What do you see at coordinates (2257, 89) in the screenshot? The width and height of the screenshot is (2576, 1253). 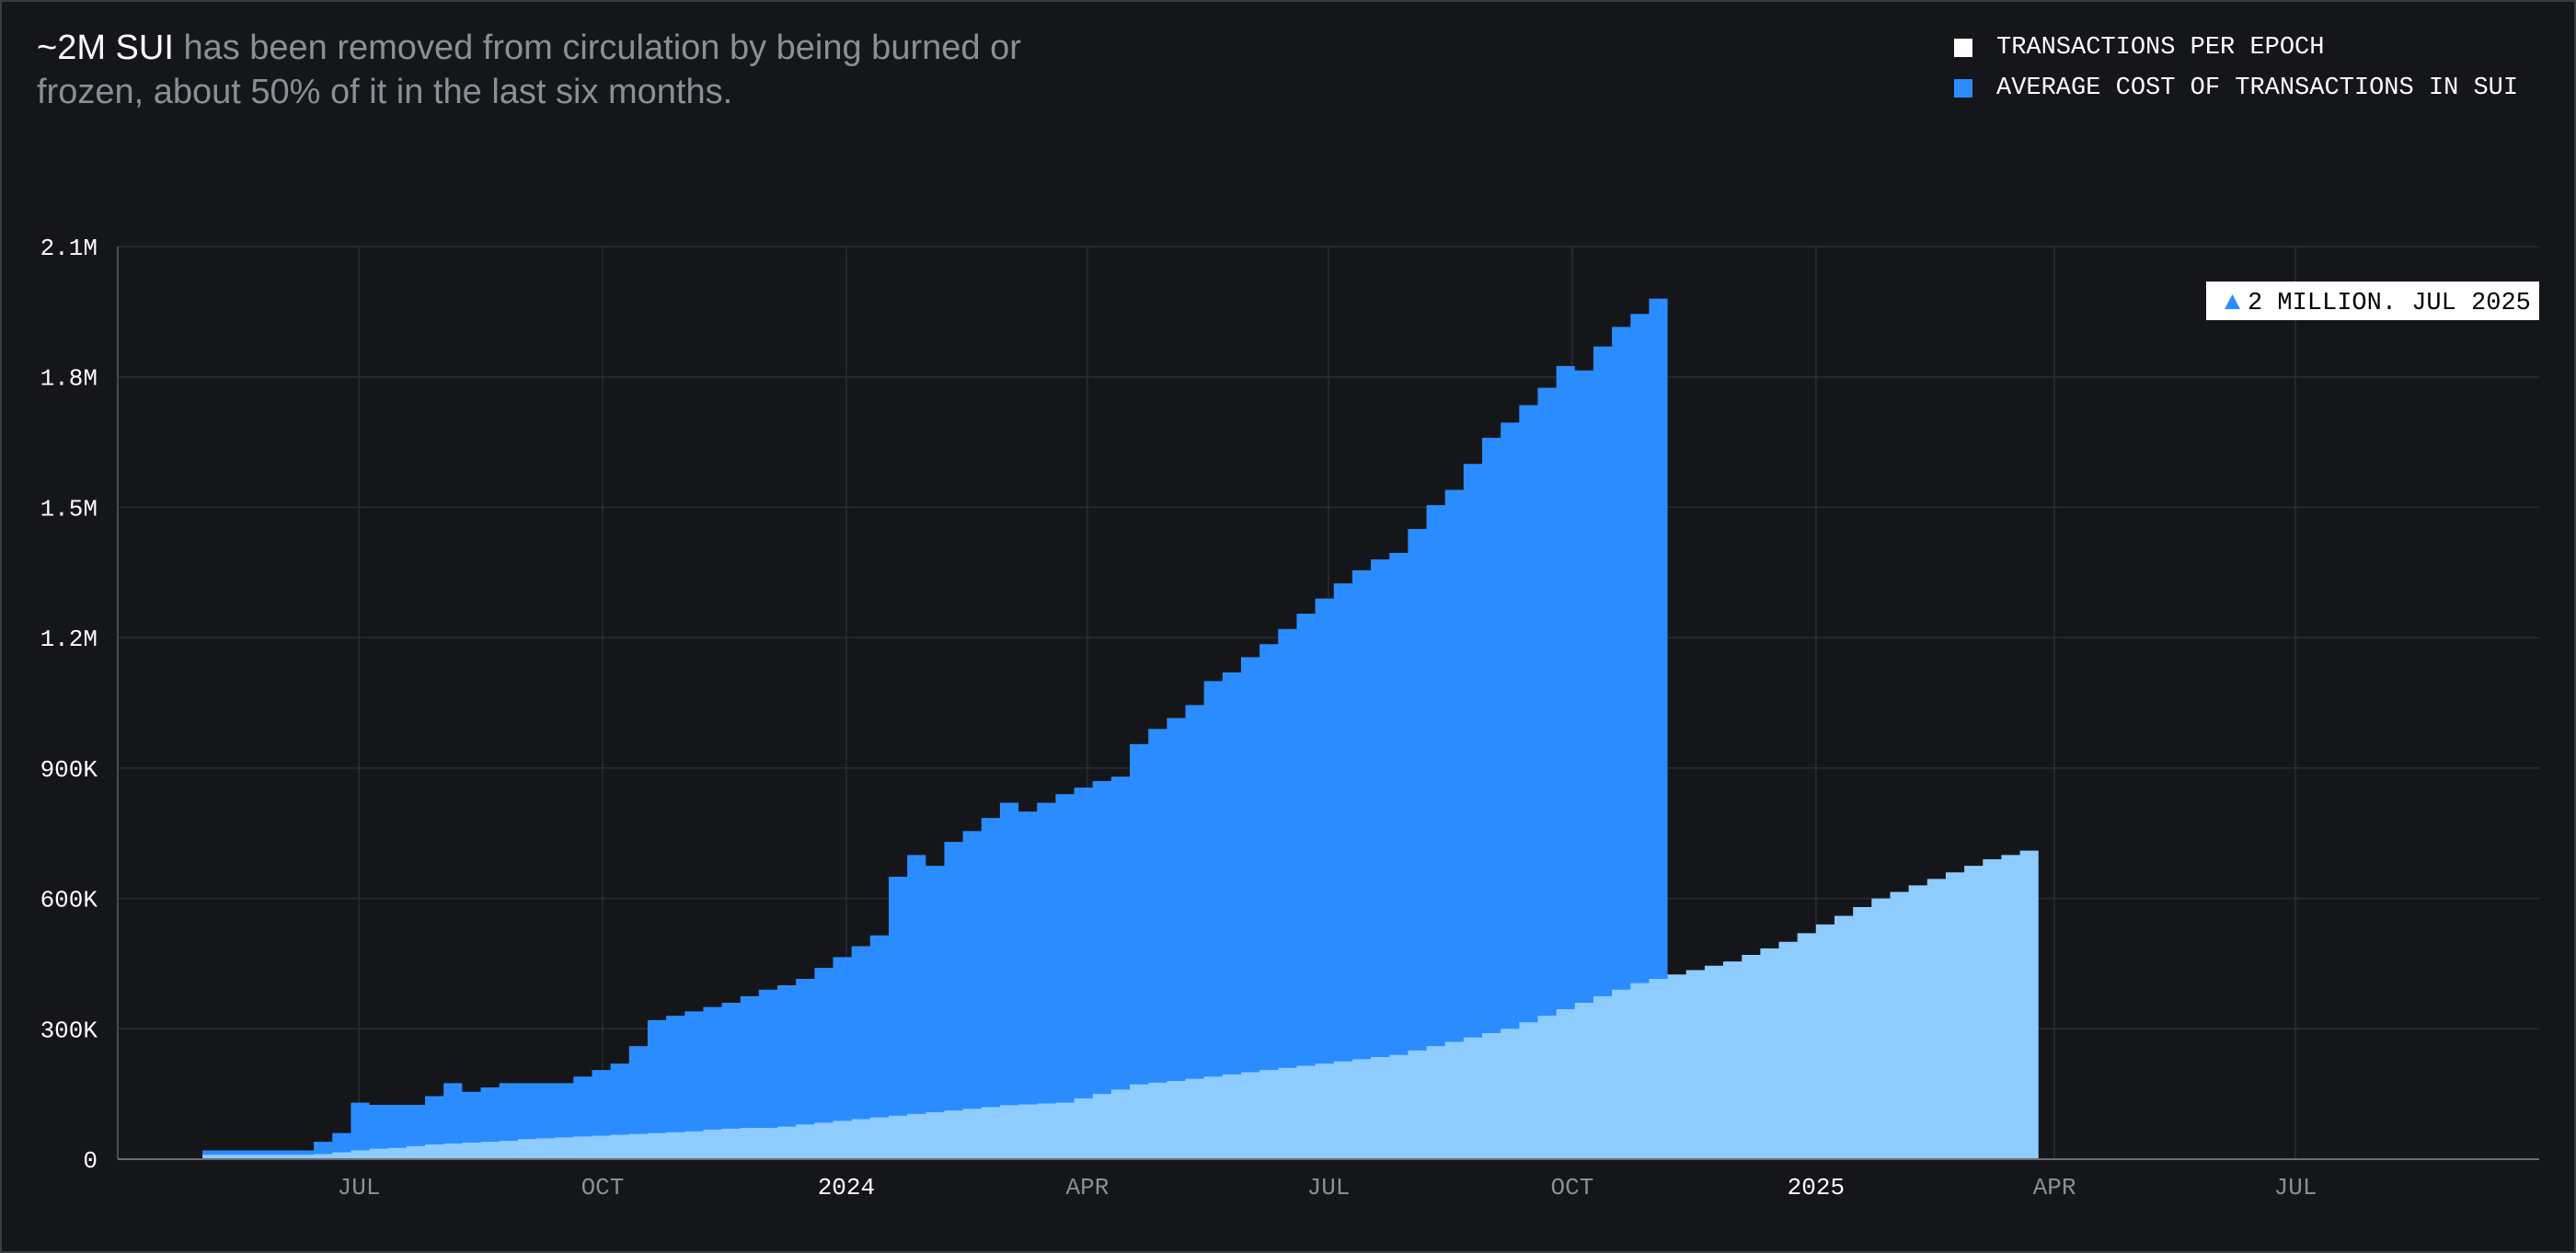 I see `legend-label-average-cost: AVERAGE COST OF TRANSACTIONS IN SUI` at bounding box center [2257, 89].